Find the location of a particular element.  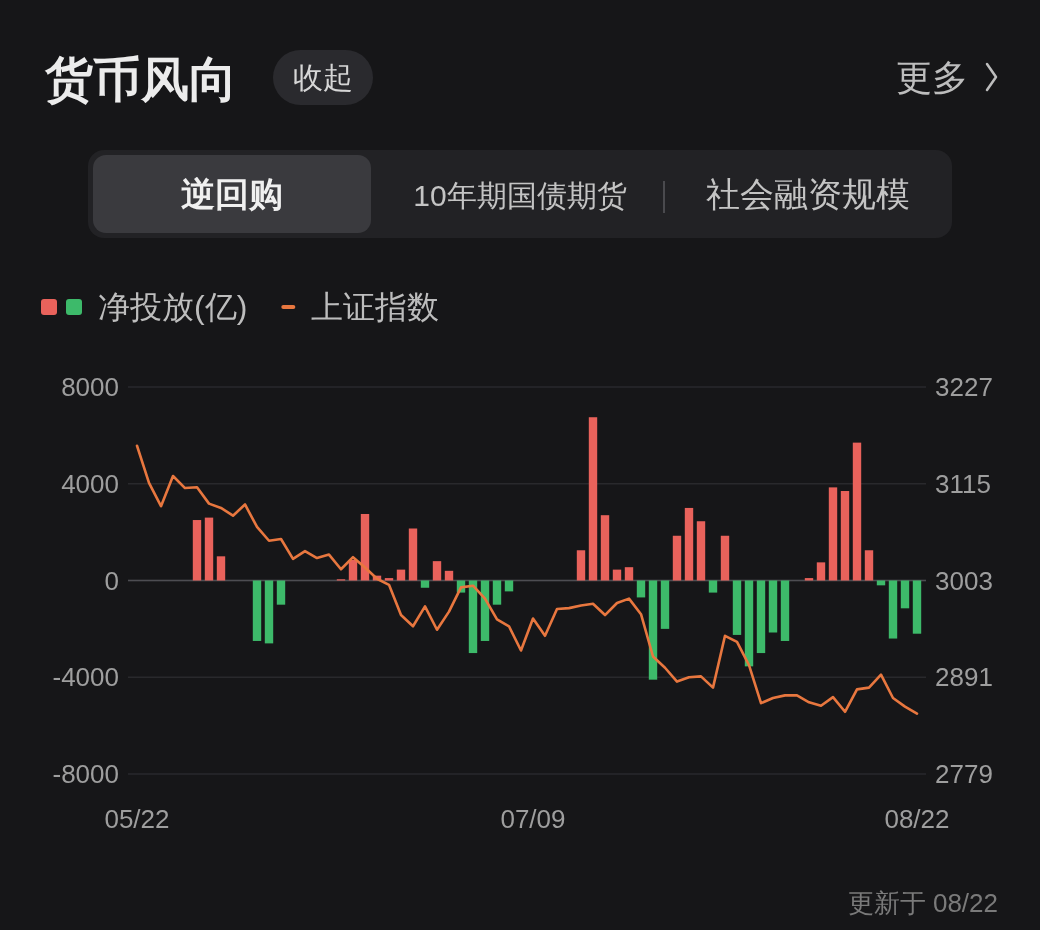

label: 10年期国债期货 is located at coordinates (520, 195).